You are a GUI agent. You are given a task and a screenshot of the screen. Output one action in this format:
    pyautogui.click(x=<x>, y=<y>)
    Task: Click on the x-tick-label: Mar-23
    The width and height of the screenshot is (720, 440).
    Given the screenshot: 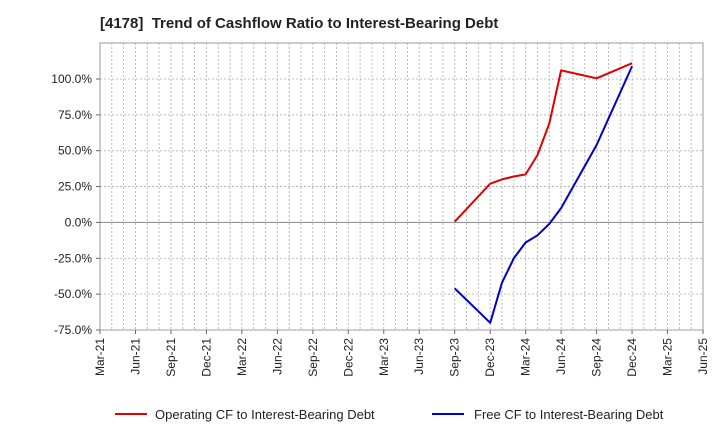 What is the action you would take?
    pyautogui.click(x=384, y=357)
    